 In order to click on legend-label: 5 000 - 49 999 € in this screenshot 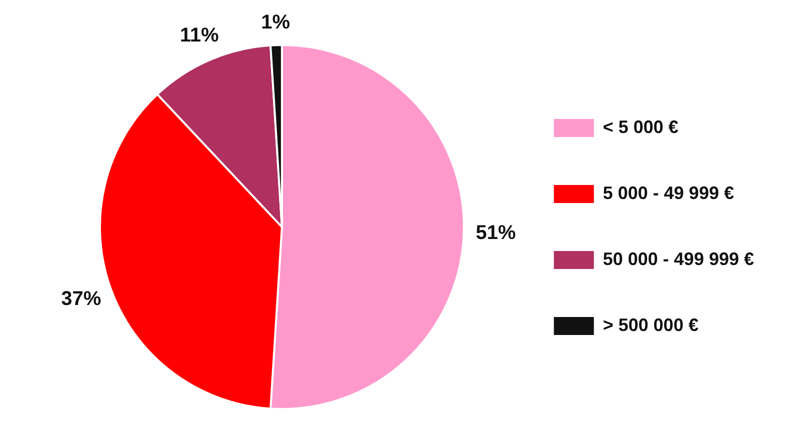, I will do `click(668, 192)`.